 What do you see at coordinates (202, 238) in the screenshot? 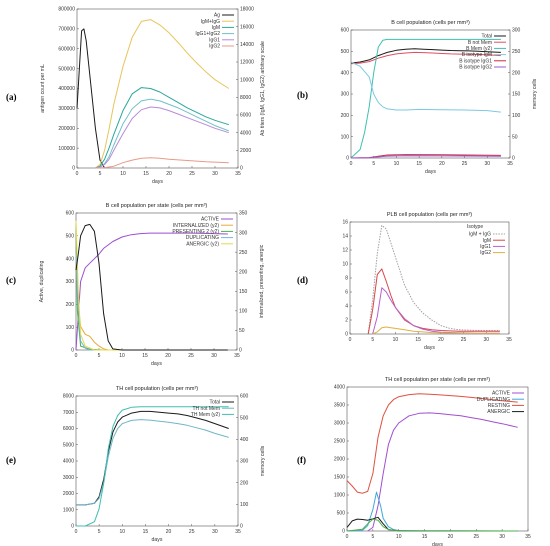
I see `legend-label: DUPLICATING` at bounding box center [202, 238].